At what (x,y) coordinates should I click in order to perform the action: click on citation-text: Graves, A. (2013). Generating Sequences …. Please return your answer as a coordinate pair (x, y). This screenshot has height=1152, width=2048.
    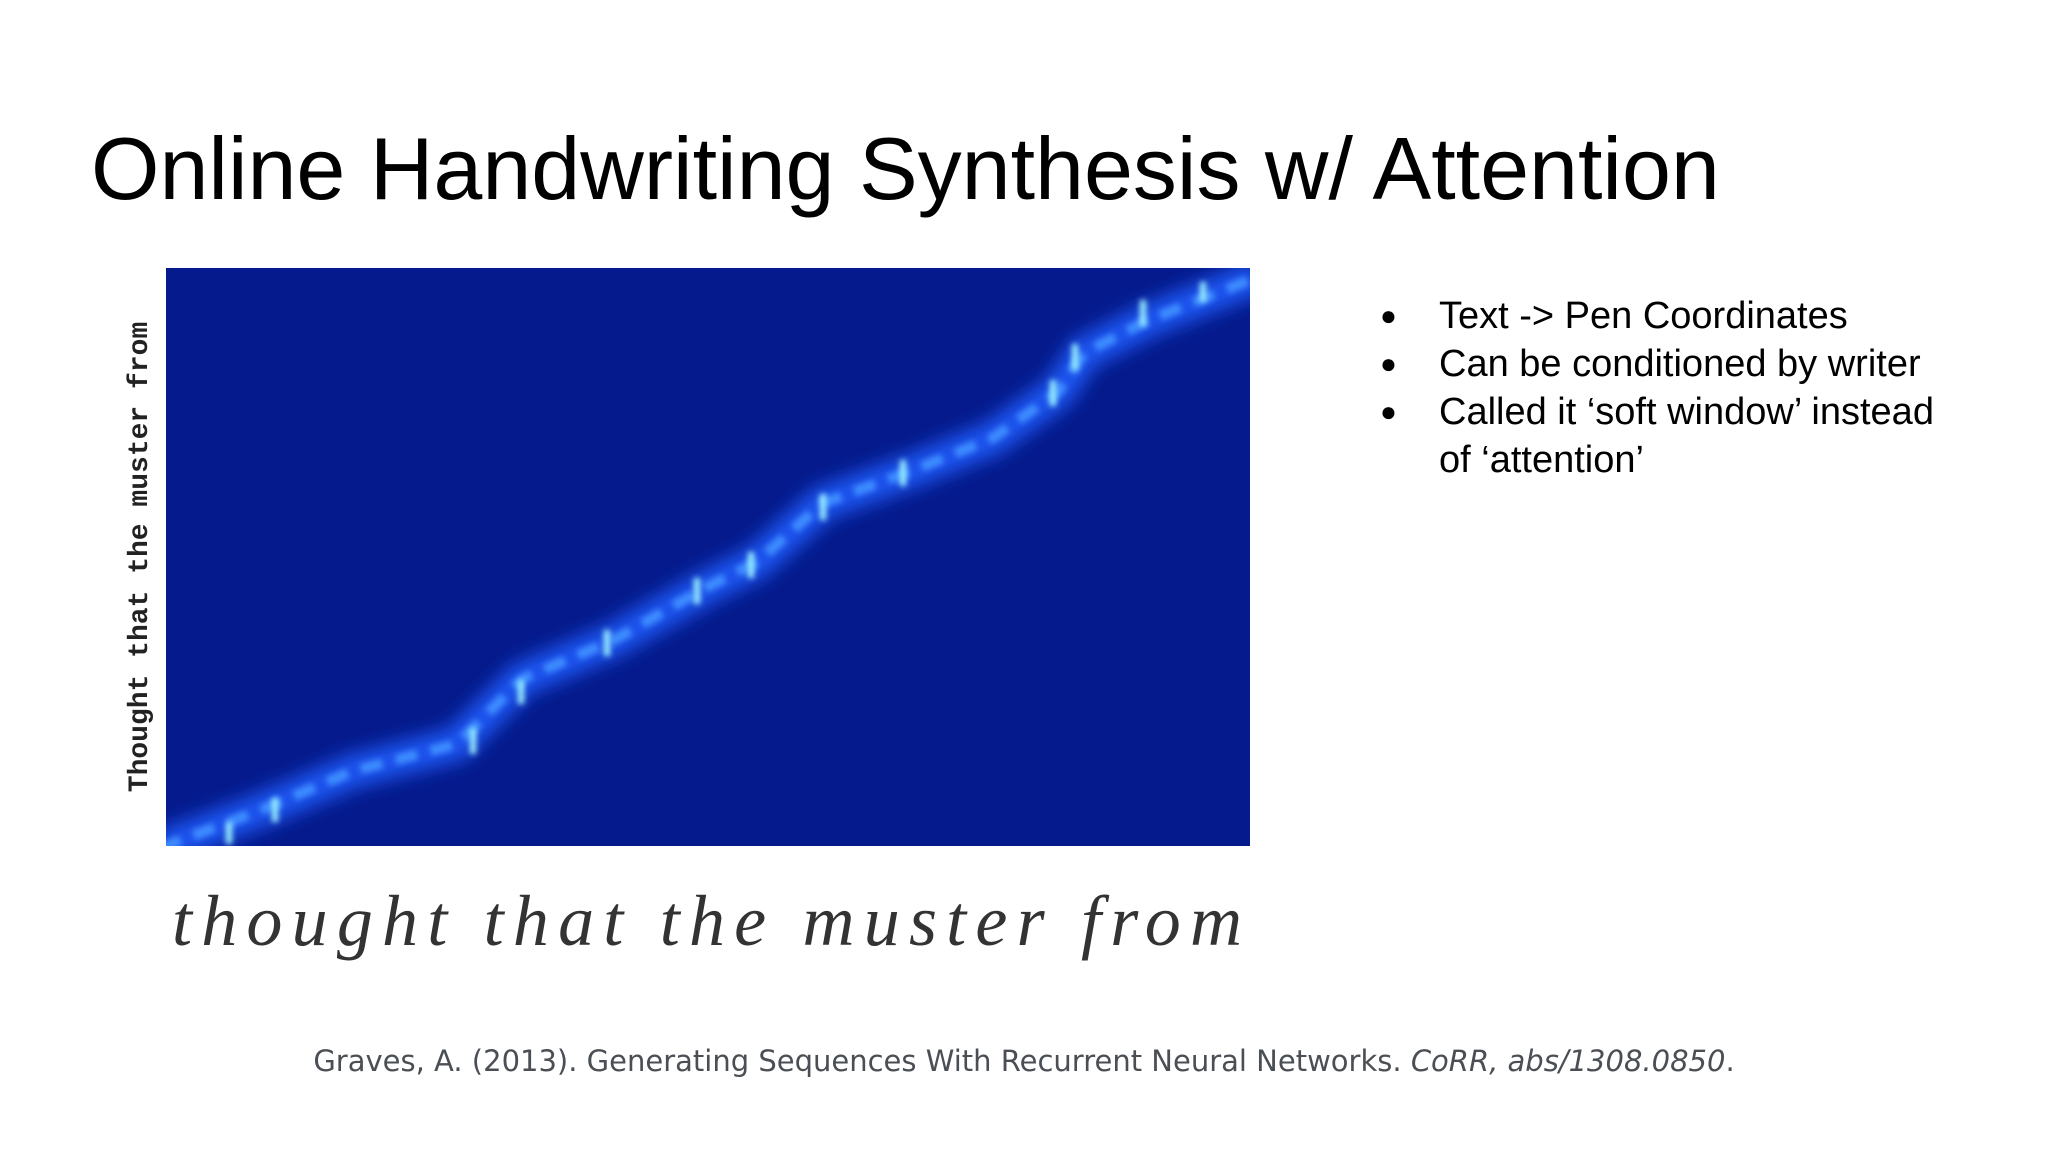
    Looking at the image, I should click on (862, 1061).